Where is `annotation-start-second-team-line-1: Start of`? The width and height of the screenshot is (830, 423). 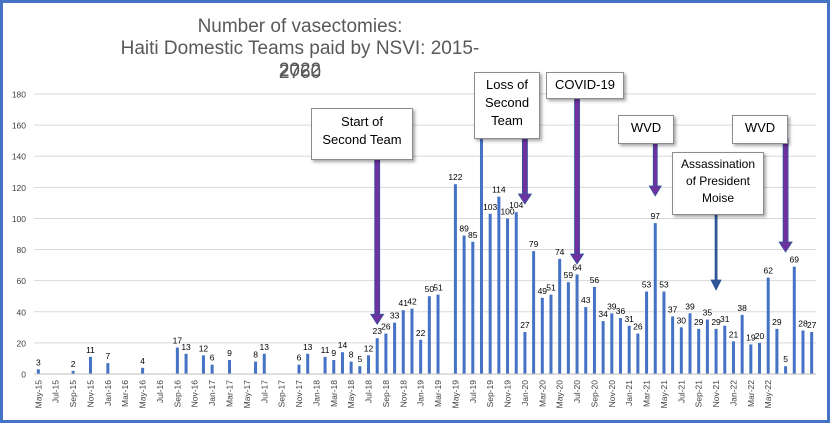 annotation-start-second-team-line-1: Start of is located at coordinates (362, 121).